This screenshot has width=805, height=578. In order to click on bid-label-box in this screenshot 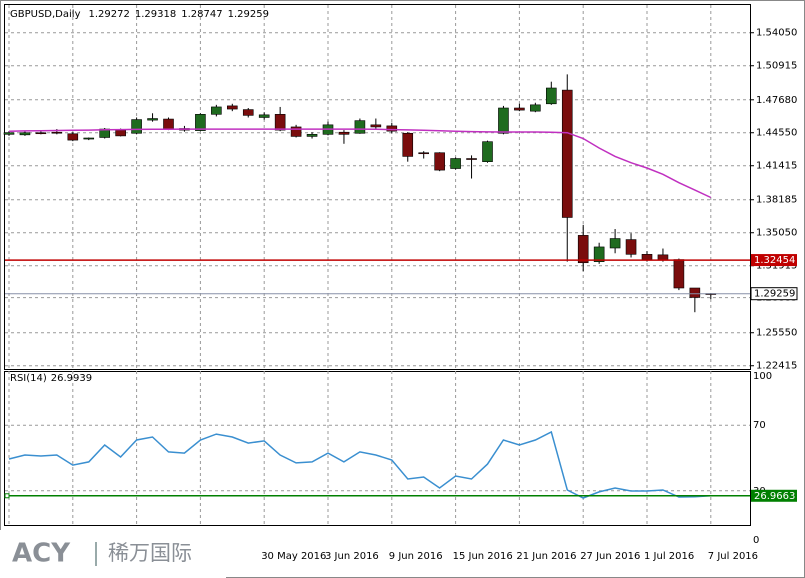, I will do `click(774, 294)`.